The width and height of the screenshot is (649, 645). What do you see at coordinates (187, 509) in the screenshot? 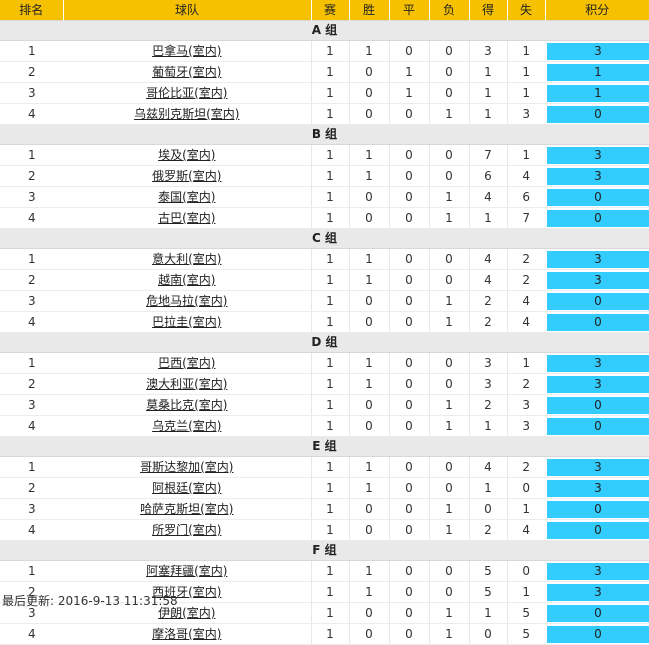
I see `team-link: 哈萨克斯坦(室内)` at bounding box center [187, 509].